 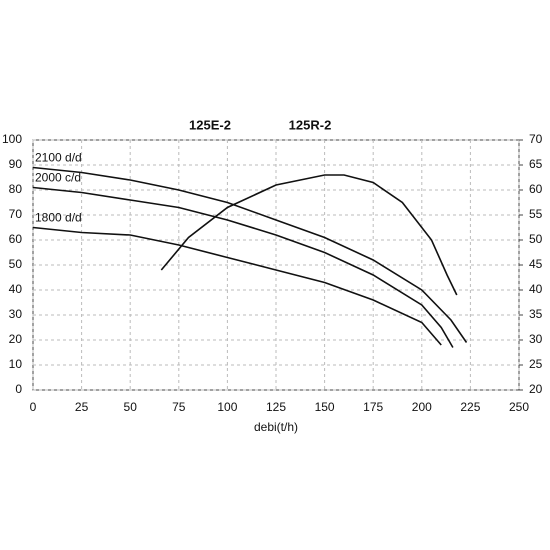 What do you see at coordinates (276, 407) in the screenshot?
I see `x-tick-label: 125` at bounding box center [276, 407].